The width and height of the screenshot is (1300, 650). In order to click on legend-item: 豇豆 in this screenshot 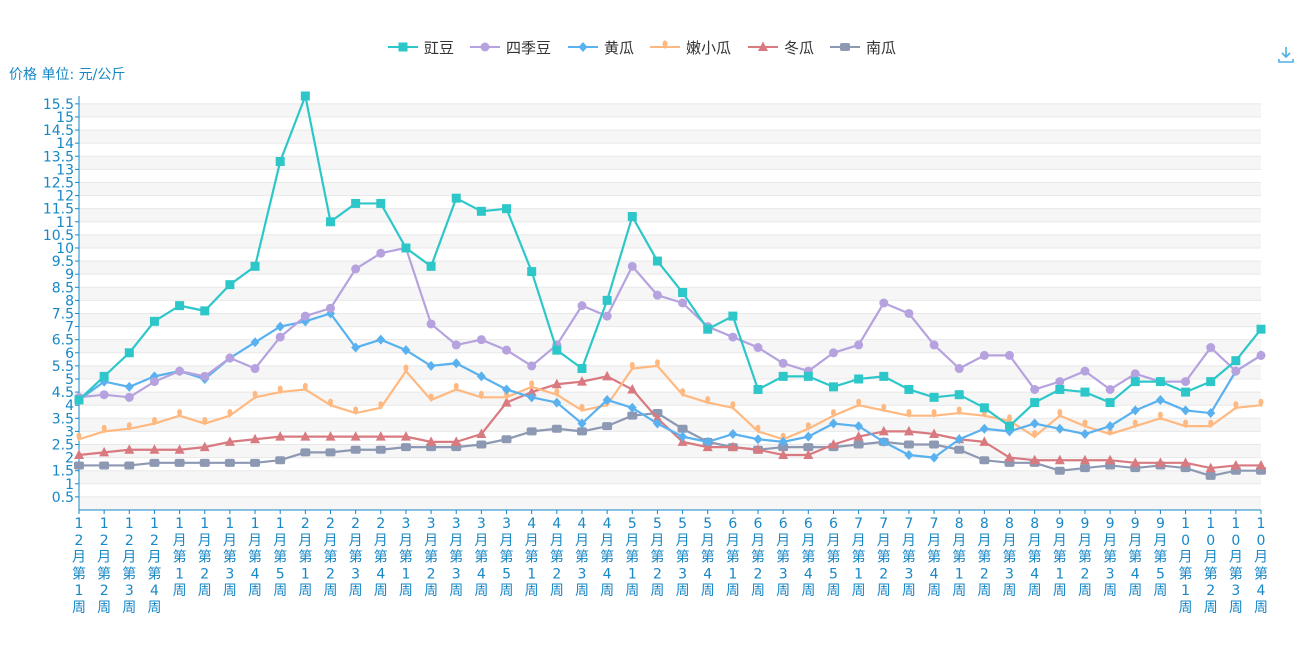, I will do `click(421, 48)`.